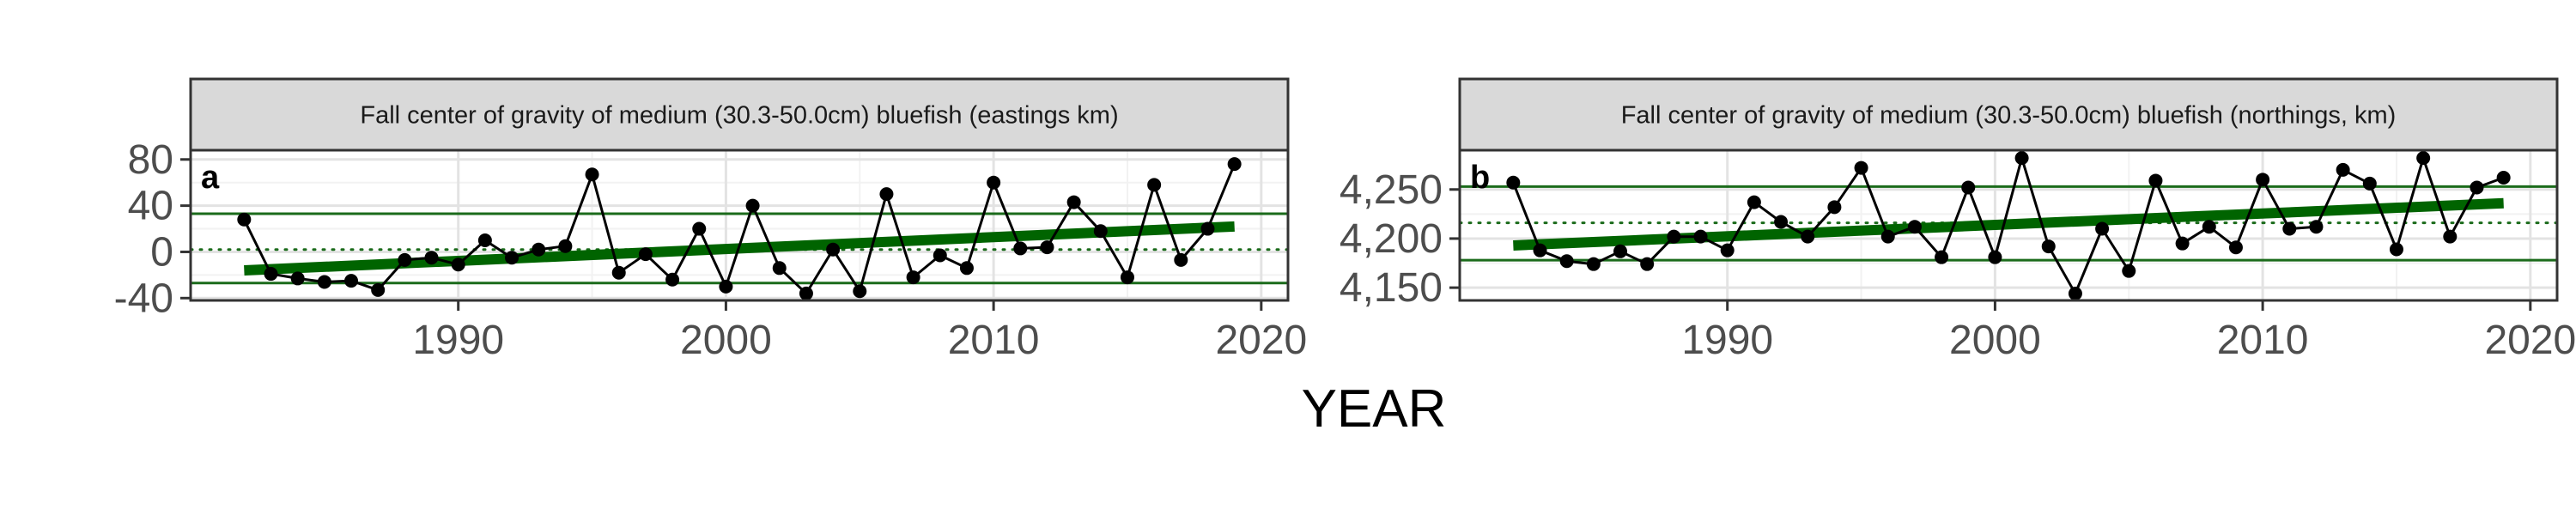 The image size is (2576, 515). Describe the element at coordinates (143, 298) in the screenshot. I see `y-tick-label: -40` at that location.